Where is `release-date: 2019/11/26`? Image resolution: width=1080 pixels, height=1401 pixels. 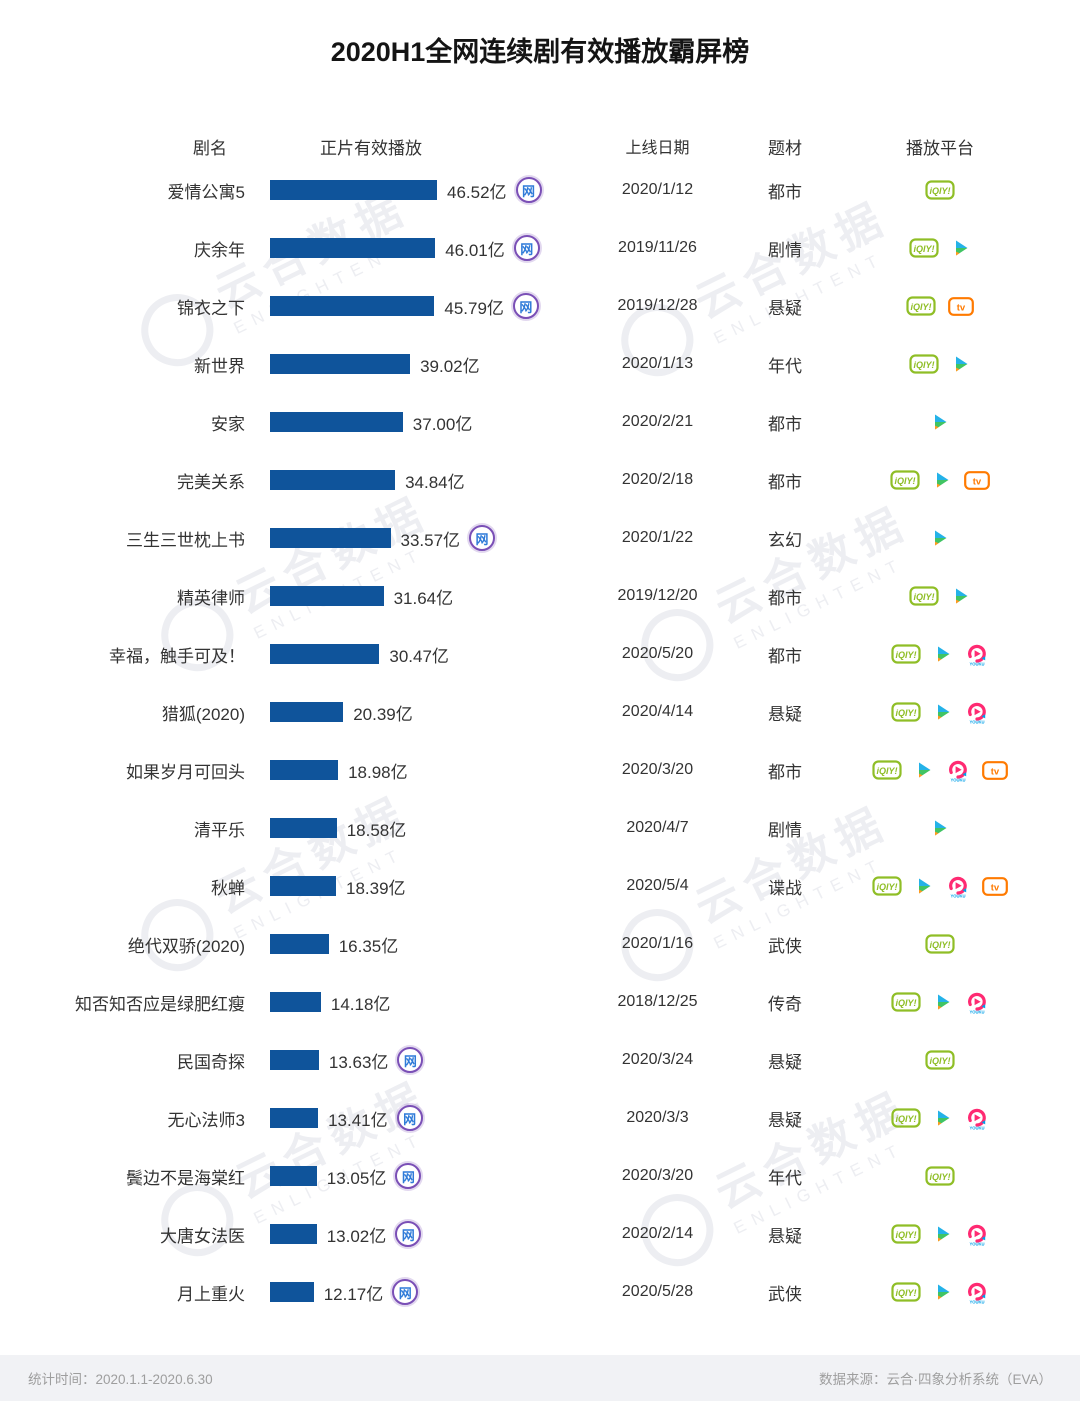 release-date: 2019/11/26 is located at coordinates (657, 247).